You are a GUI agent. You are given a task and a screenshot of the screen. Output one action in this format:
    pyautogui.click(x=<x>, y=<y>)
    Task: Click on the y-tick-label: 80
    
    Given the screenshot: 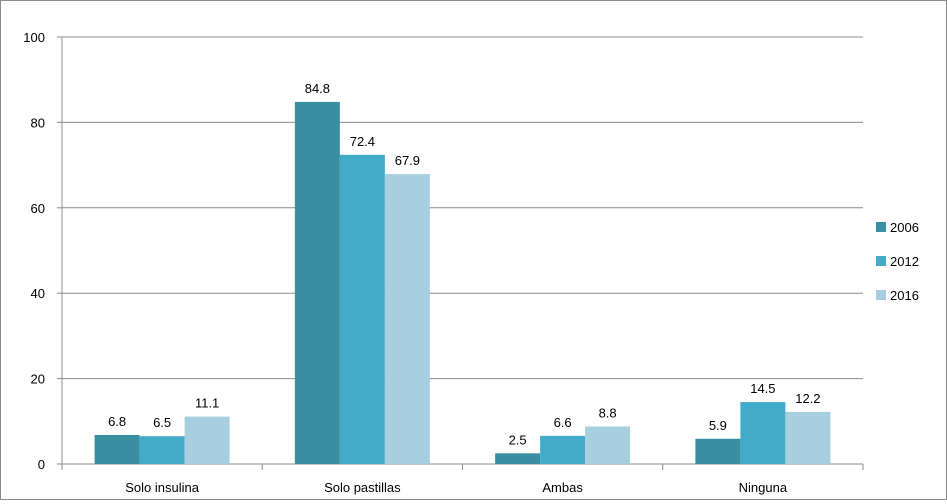 What is the action you would take?
    pyautogui.click(x=38, y=122)
    